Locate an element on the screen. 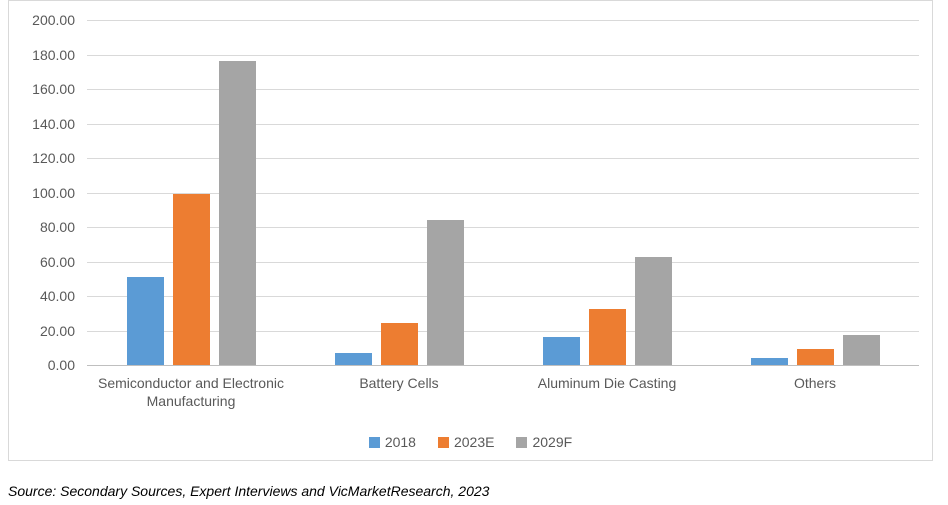  chart-legend: 2018 2023E 2029F is located at coordinates (470, 442).